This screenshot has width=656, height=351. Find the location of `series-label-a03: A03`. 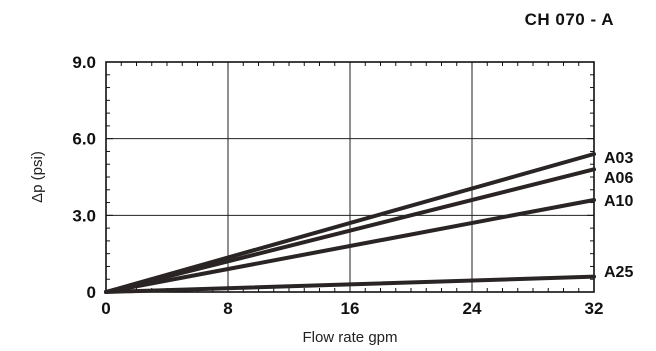

series-label-a03: A03 is located at coordinates (618, 158).